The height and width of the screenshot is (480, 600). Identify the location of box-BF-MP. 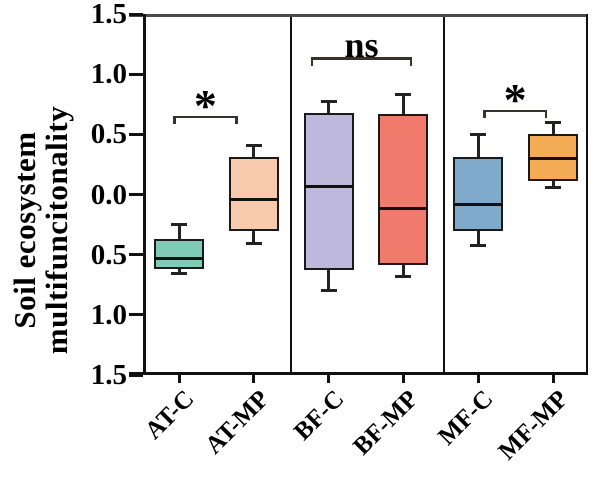
(403, 189).